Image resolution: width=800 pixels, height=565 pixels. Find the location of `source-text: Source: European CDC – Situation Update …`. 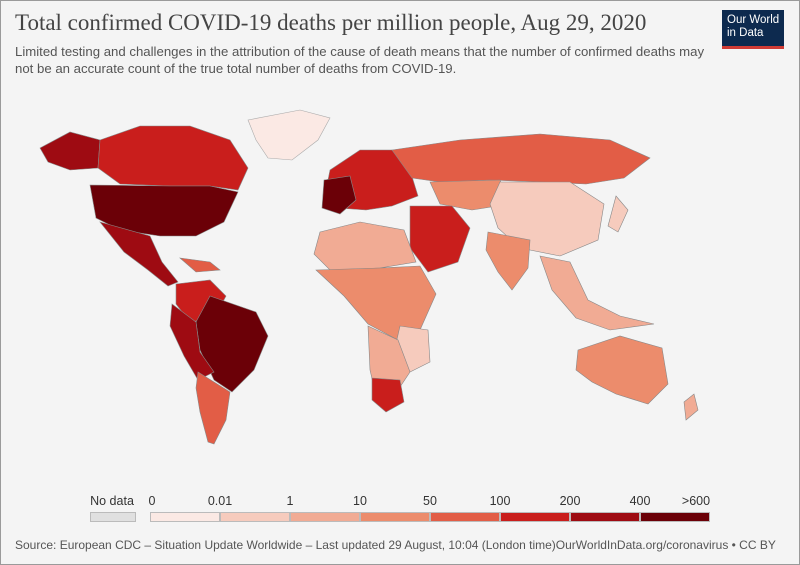

source-text: Source: European CDC – Situation Update … is located at coordinates (285, 545).